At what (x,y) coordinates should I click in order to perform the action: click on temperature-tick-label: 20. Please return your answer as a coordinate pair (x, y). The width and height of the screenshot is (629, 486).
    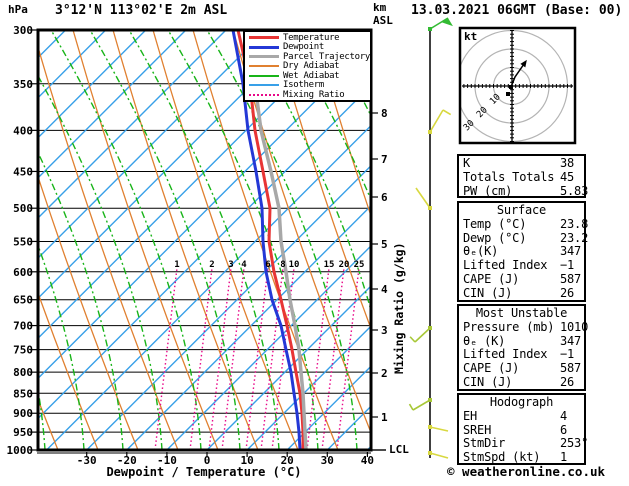
    Looking at the image, I should click on (287, 460).